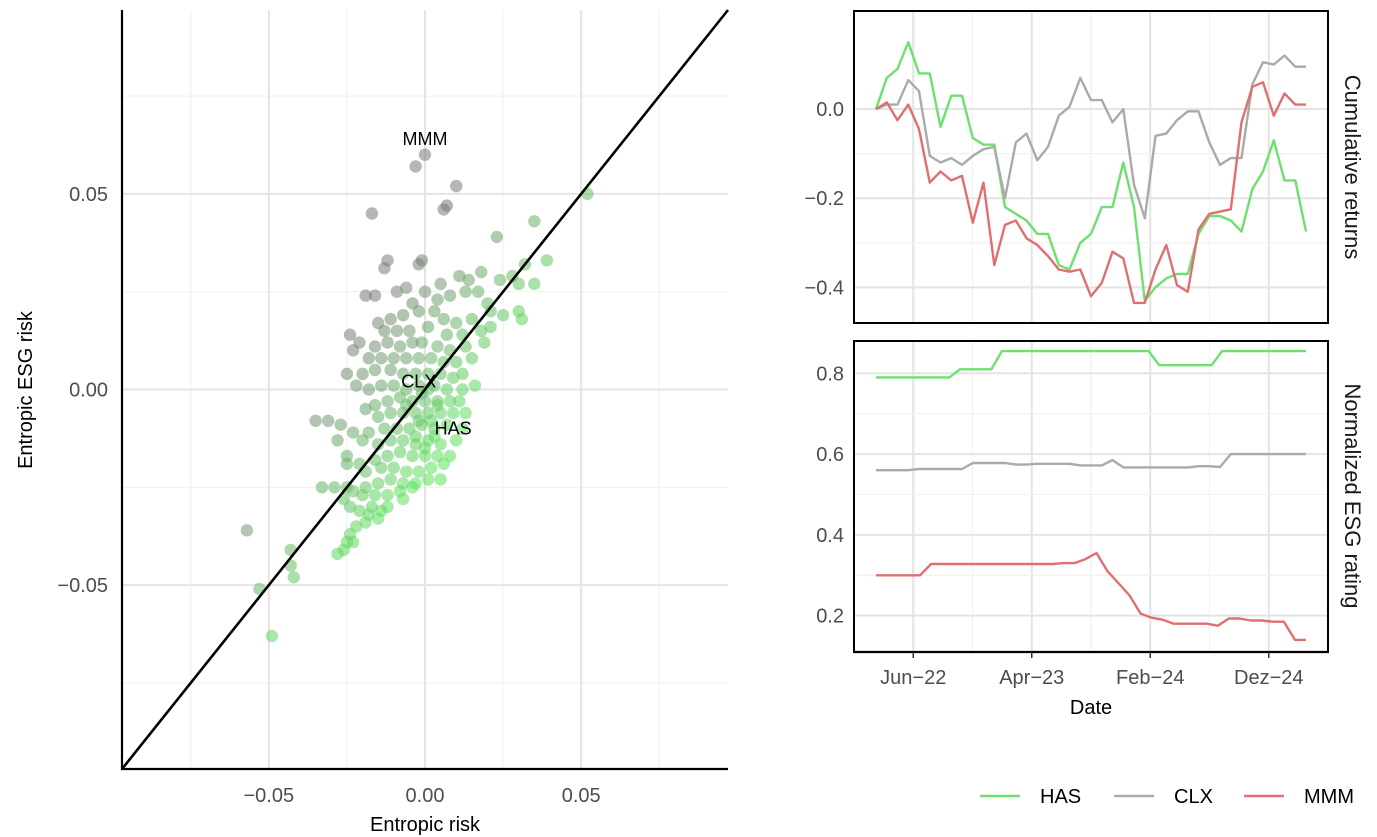  What do you see at coordinates (1091, 495) in the screenshot?
I see `rating-lines` at bounding box center [1091, 495].